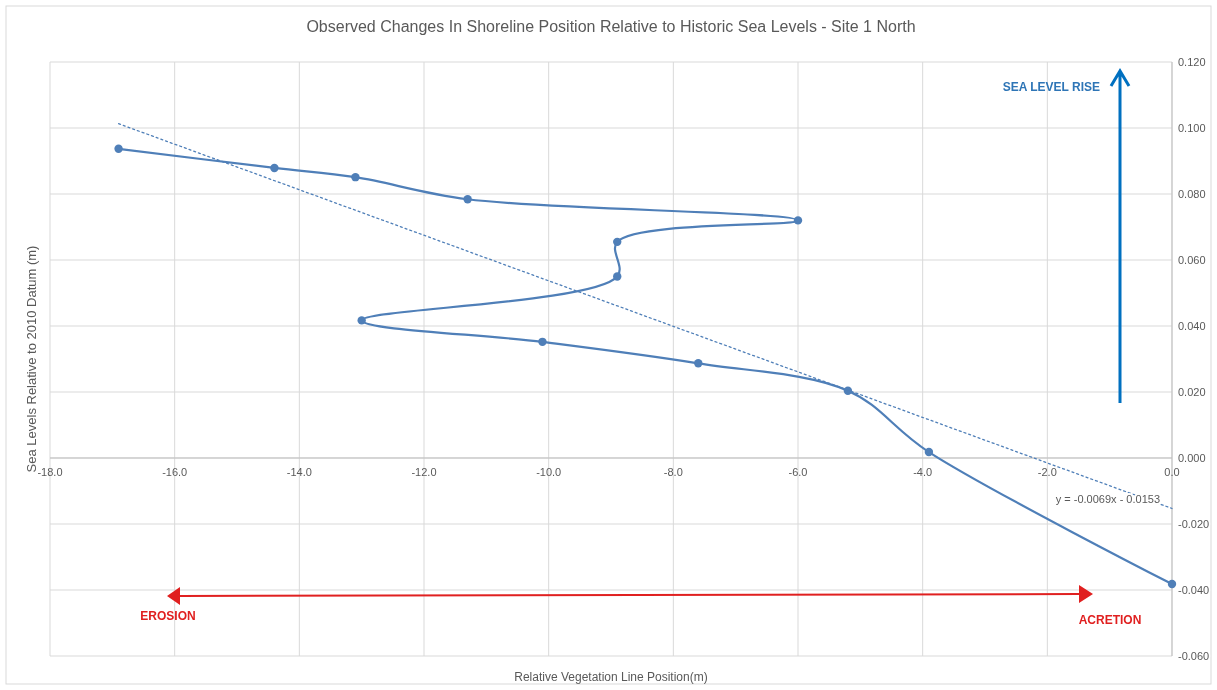  What do you see at coordinates (611, 677) in the screenshot?
I see `x-axis-title: Relative Vegetation Line Position(m)` at bounding box center [611, 677].